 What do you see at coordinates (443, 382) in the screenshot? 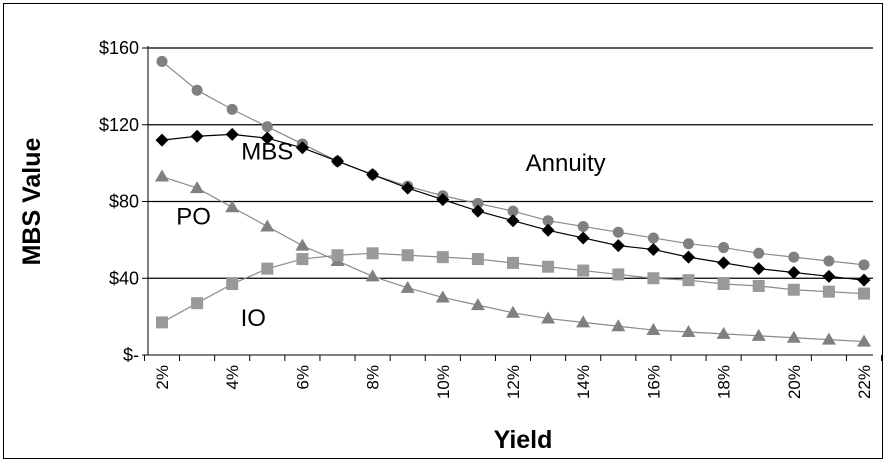
I see `x-tick-label-4: 10%` at bounding box center [443, 382].